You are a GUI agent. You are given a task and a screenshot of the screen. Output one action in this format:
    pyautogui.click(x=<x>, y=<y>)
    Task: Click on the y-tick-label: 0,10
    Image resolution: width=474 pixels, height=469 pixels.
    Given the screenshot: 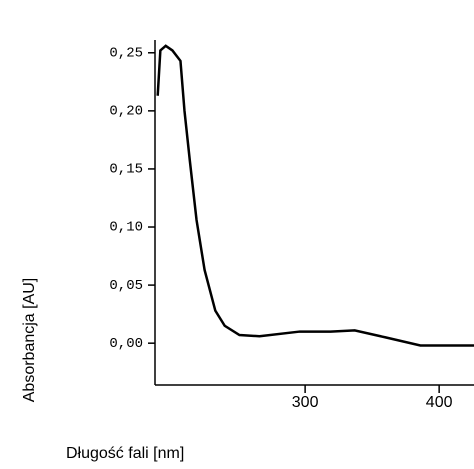 What is the action you would take?
    pyautogui.click(x=126, y=228)
    